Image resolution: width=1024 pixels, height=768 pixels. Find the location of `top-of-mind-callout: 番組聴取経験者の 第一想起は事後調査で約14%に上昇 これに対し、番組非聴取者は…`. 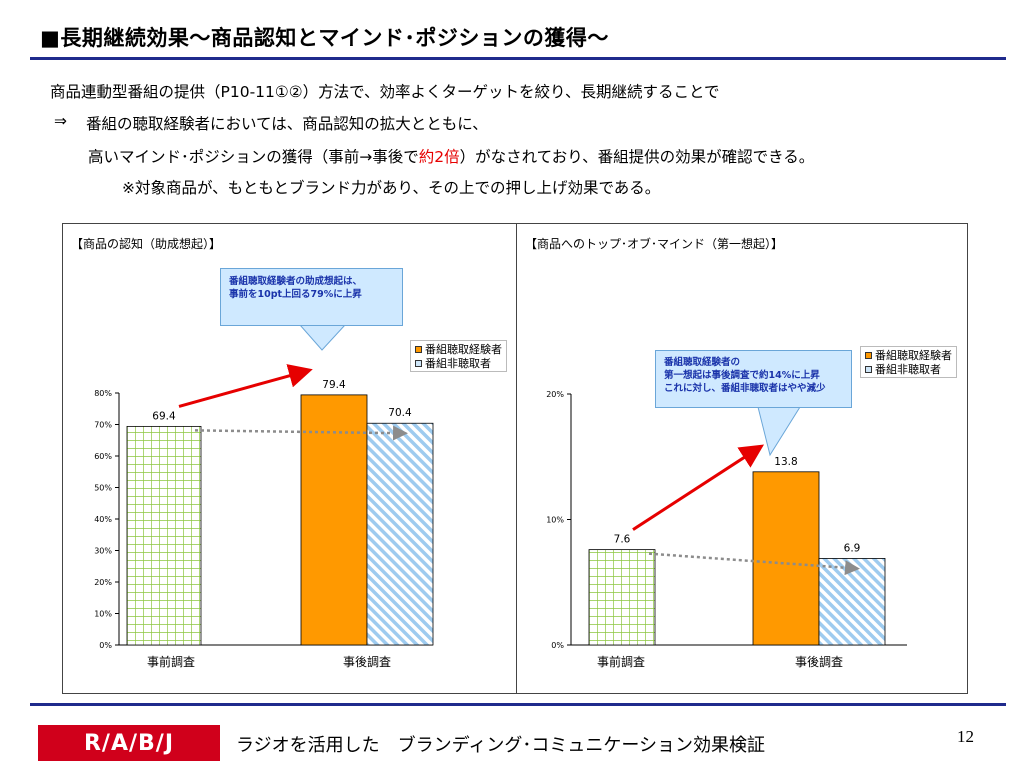

top-of-mind-callout: 番組聴取経験者の 第一想起は事後調査で約14%に上昇 これに対し、番組非聴取者は… is located at coordinates (753, 379).